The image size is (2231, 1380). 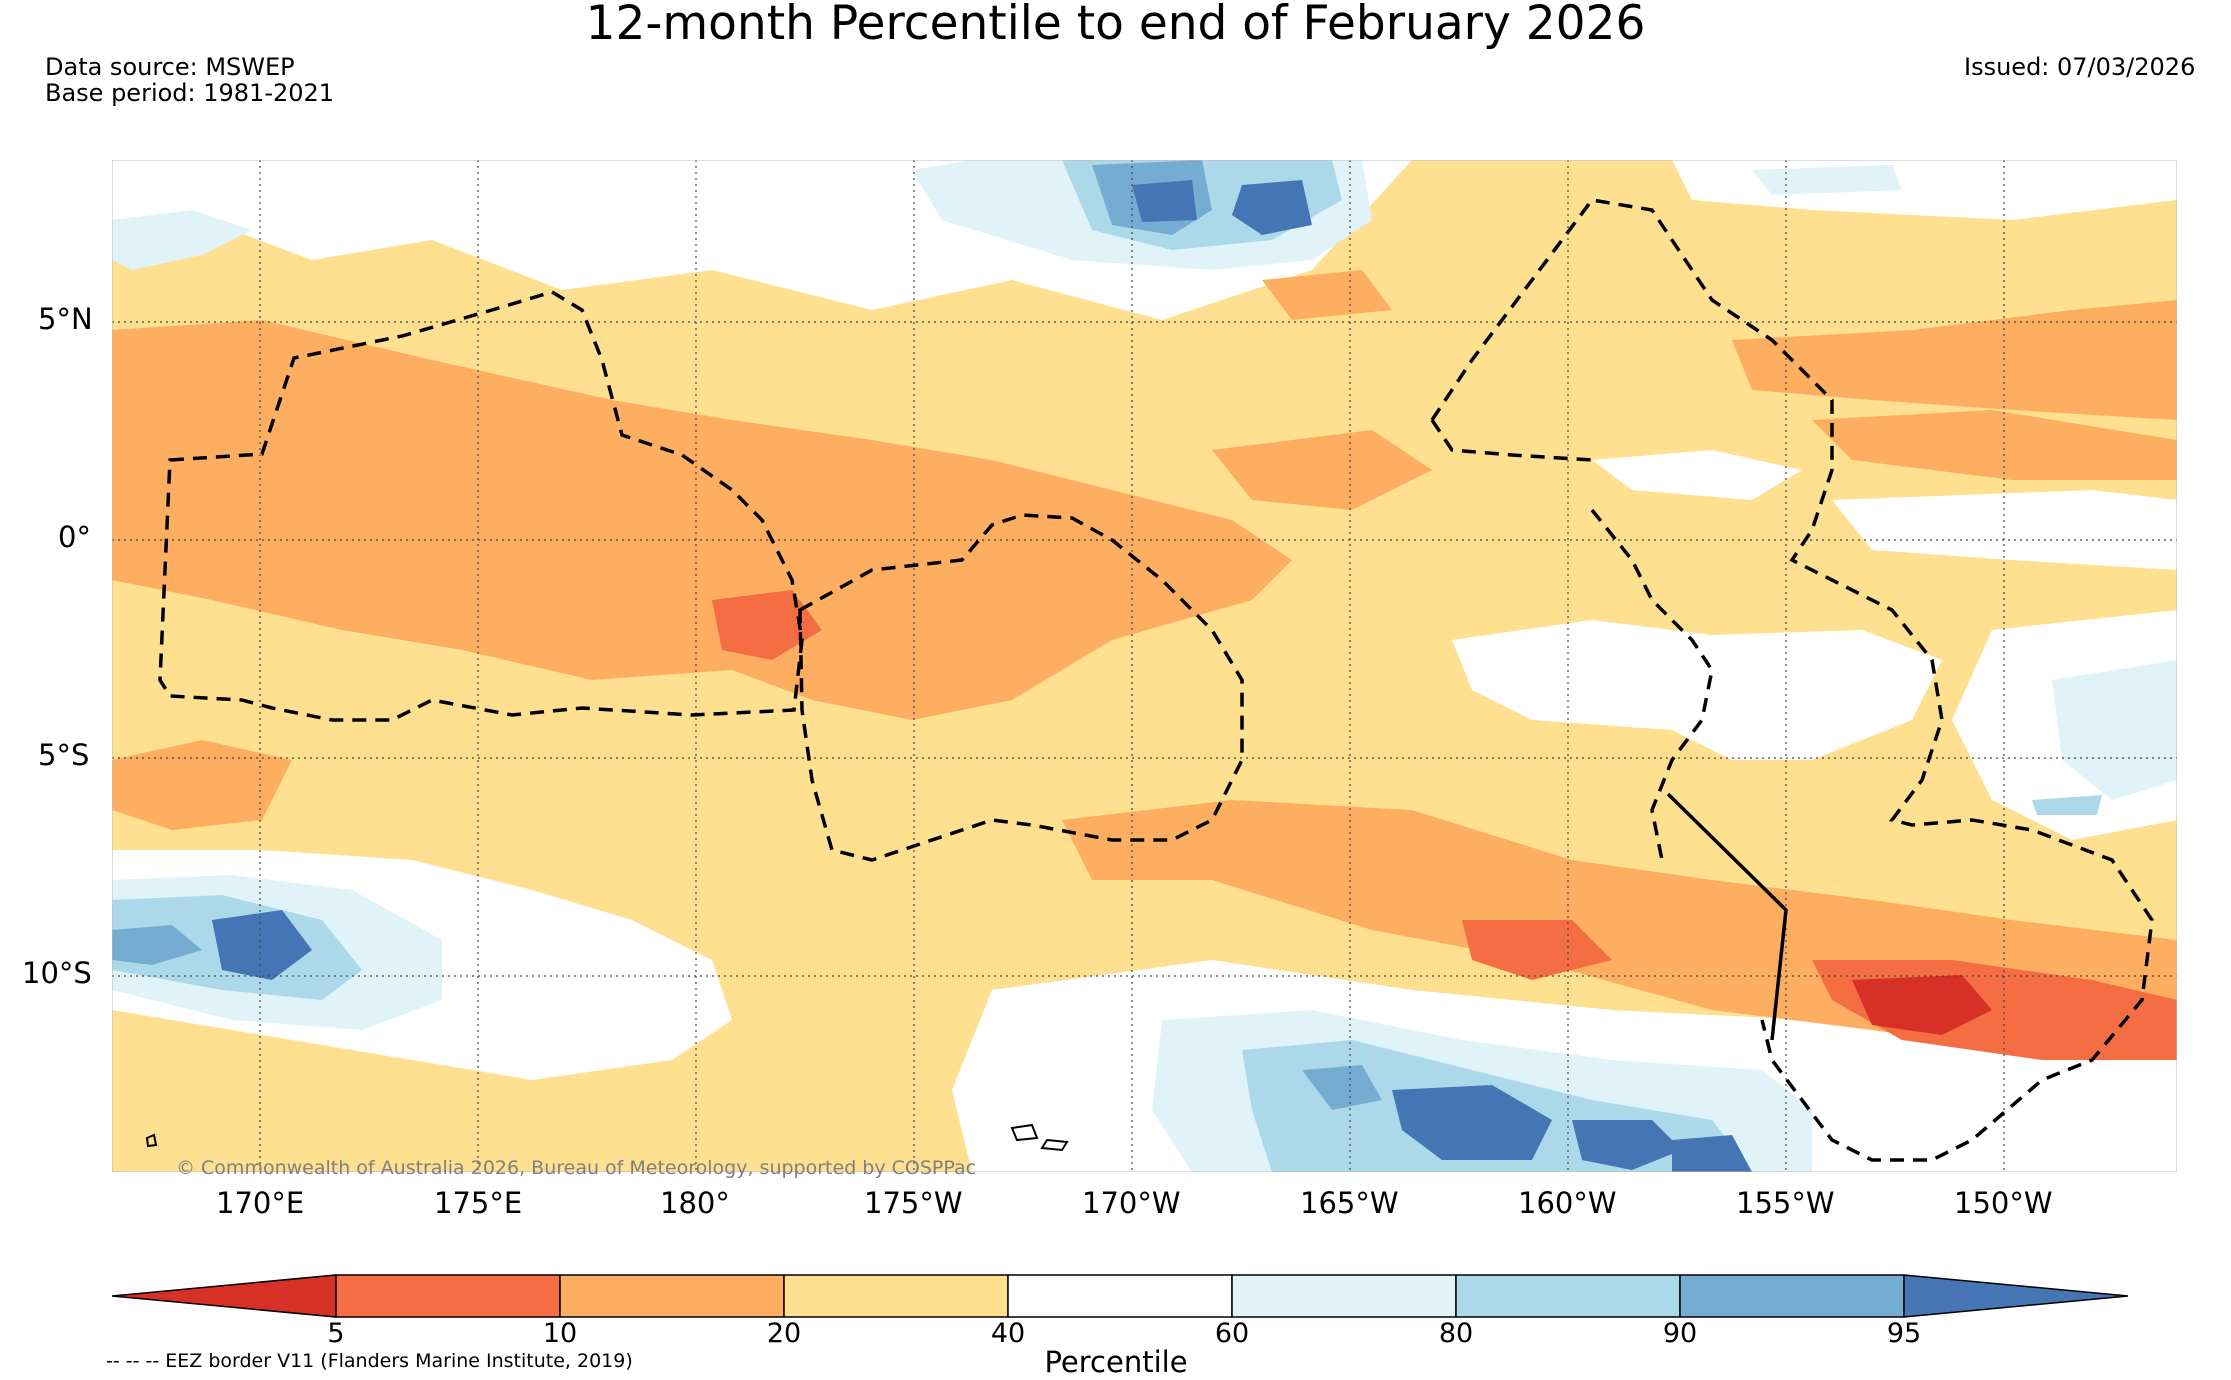 I want to click on lat-label-5n: 5°N, so click(x=65, y=319).